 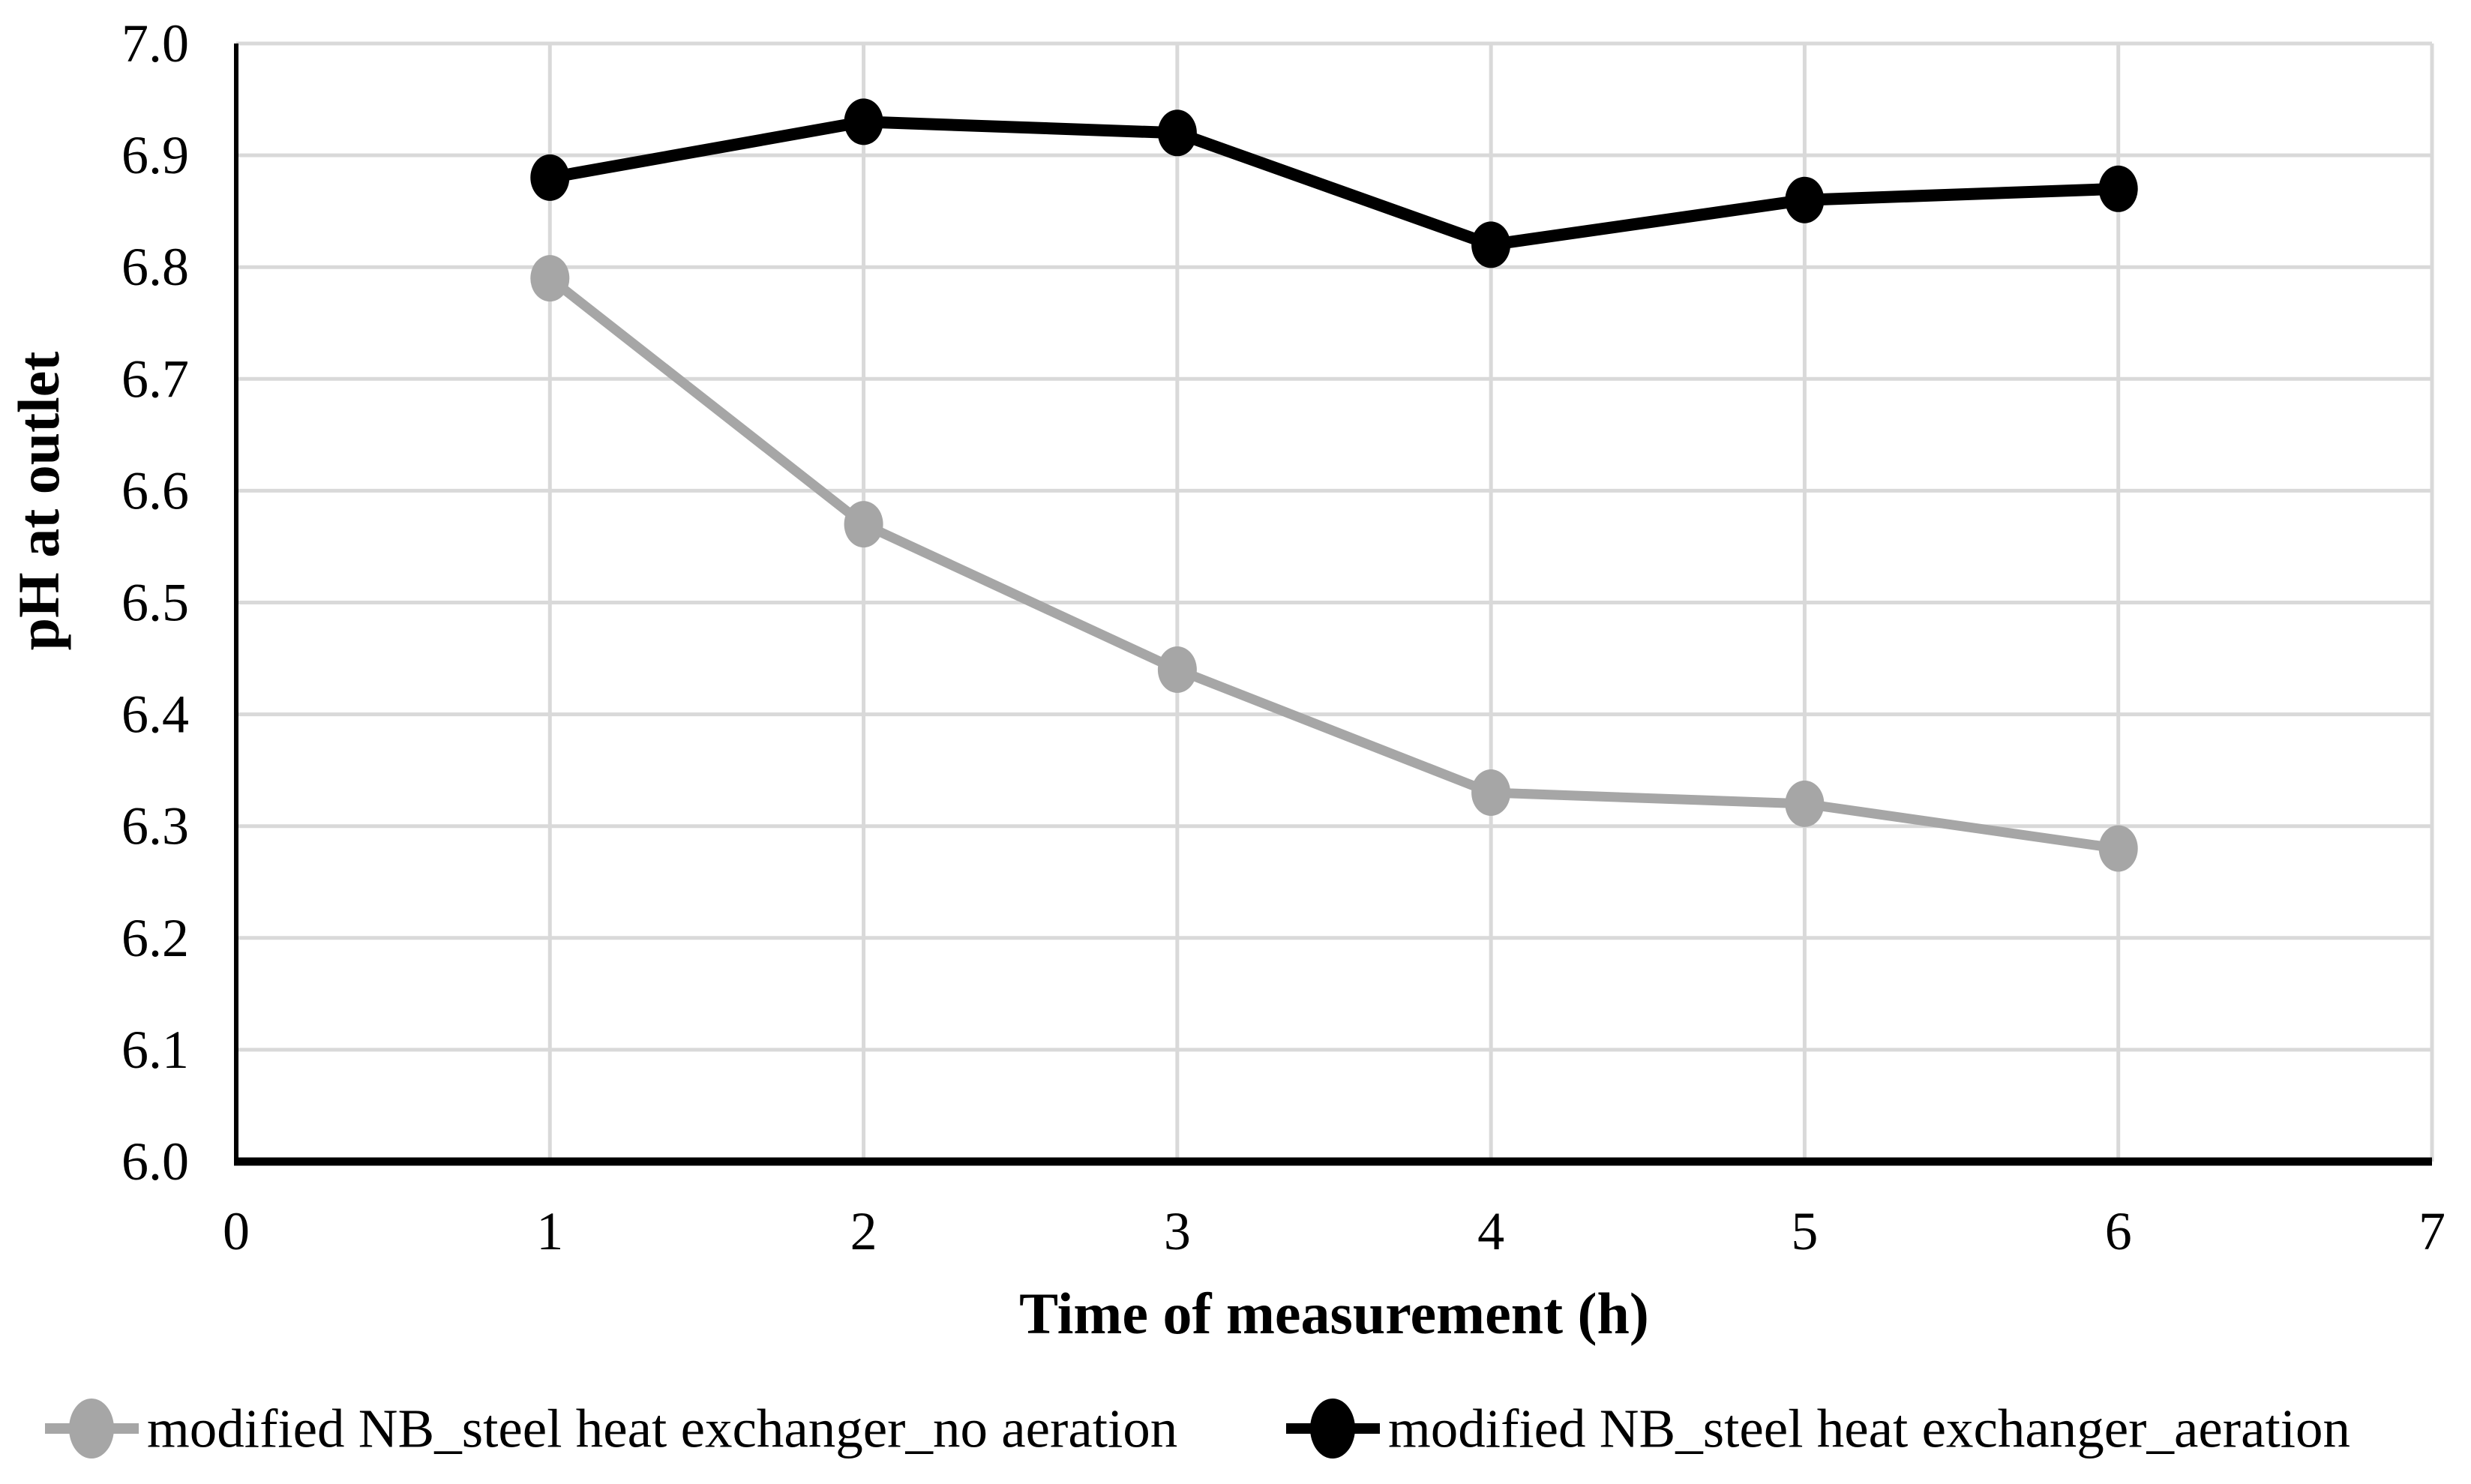 What do you see at coordinates (155, 603) in the screenshot?
I see `y-tick-label: 6.5` at bounding box center [155, 603].